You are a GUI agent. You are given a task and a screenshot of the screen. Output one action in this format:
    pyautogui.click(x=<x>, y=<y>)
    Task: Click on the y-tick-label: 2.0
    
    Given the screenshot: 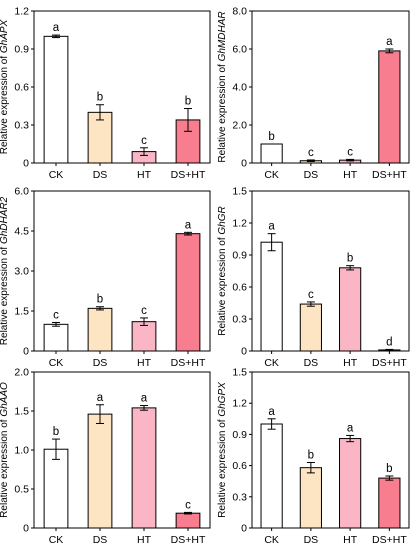 What is the action you would take?
    pyautogui.click(x=21, y=373)
    